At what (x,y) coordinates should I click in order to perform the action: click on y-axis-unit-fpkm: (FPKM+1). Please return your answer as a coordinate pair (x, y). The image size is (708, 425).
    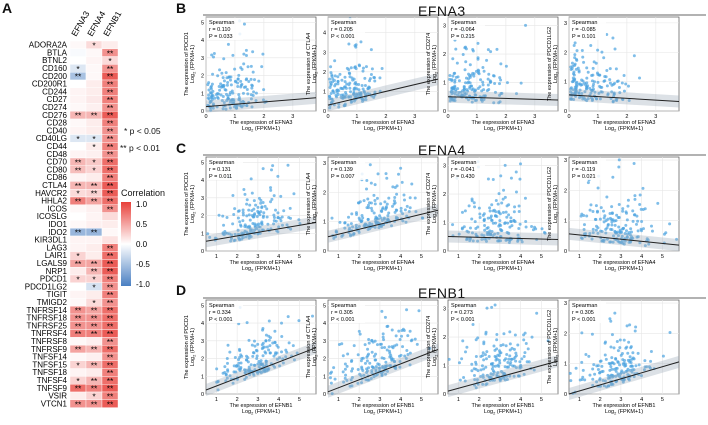
    Looking at the image, I should click on (315, 58).